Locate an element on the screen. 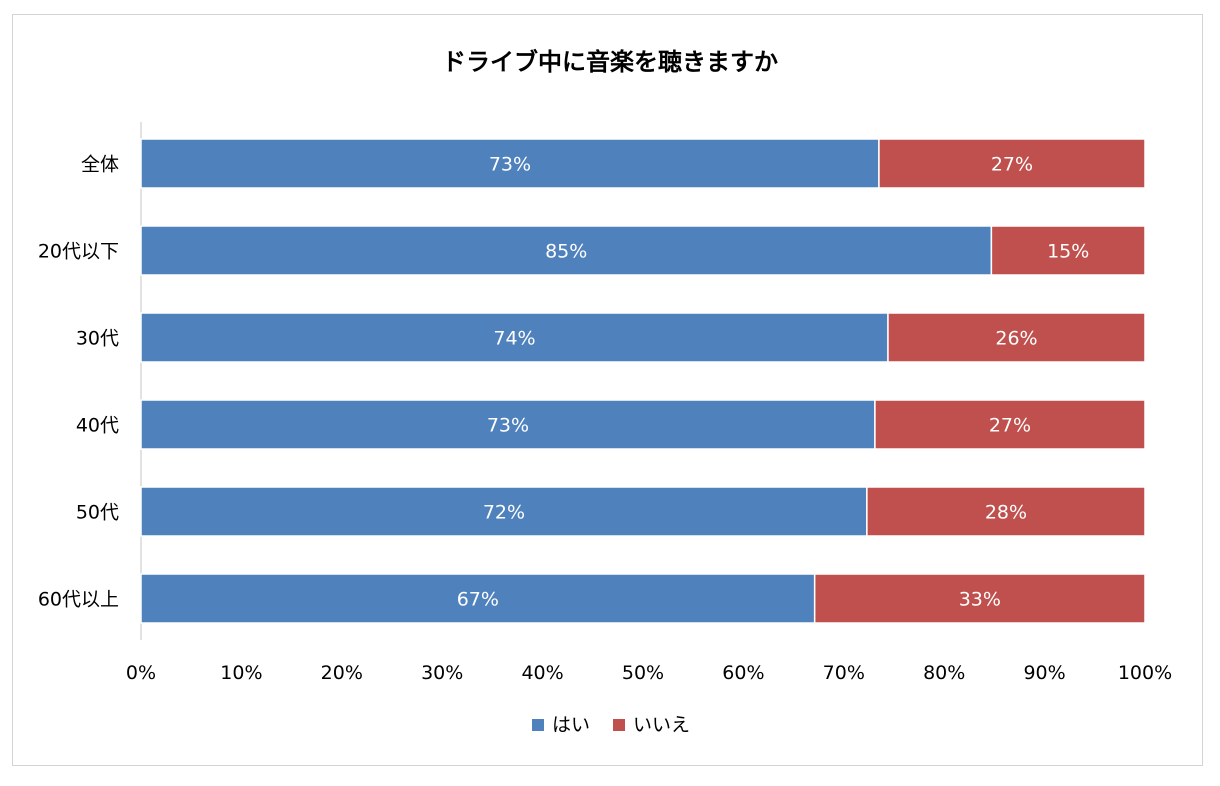 This screenshot has height=786, width=1220. data-label: 28% is located at coordinates (1006, 513).